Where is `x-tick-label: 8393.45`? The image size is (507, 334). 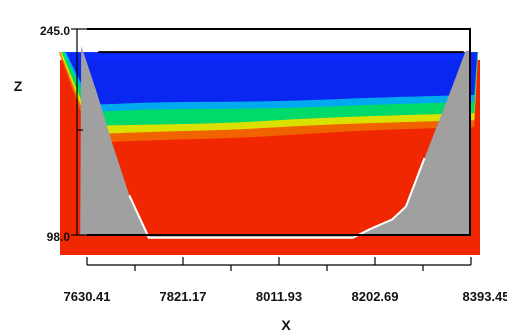
x-tick-label: 8393.45 is located at coordinates (485, 296).